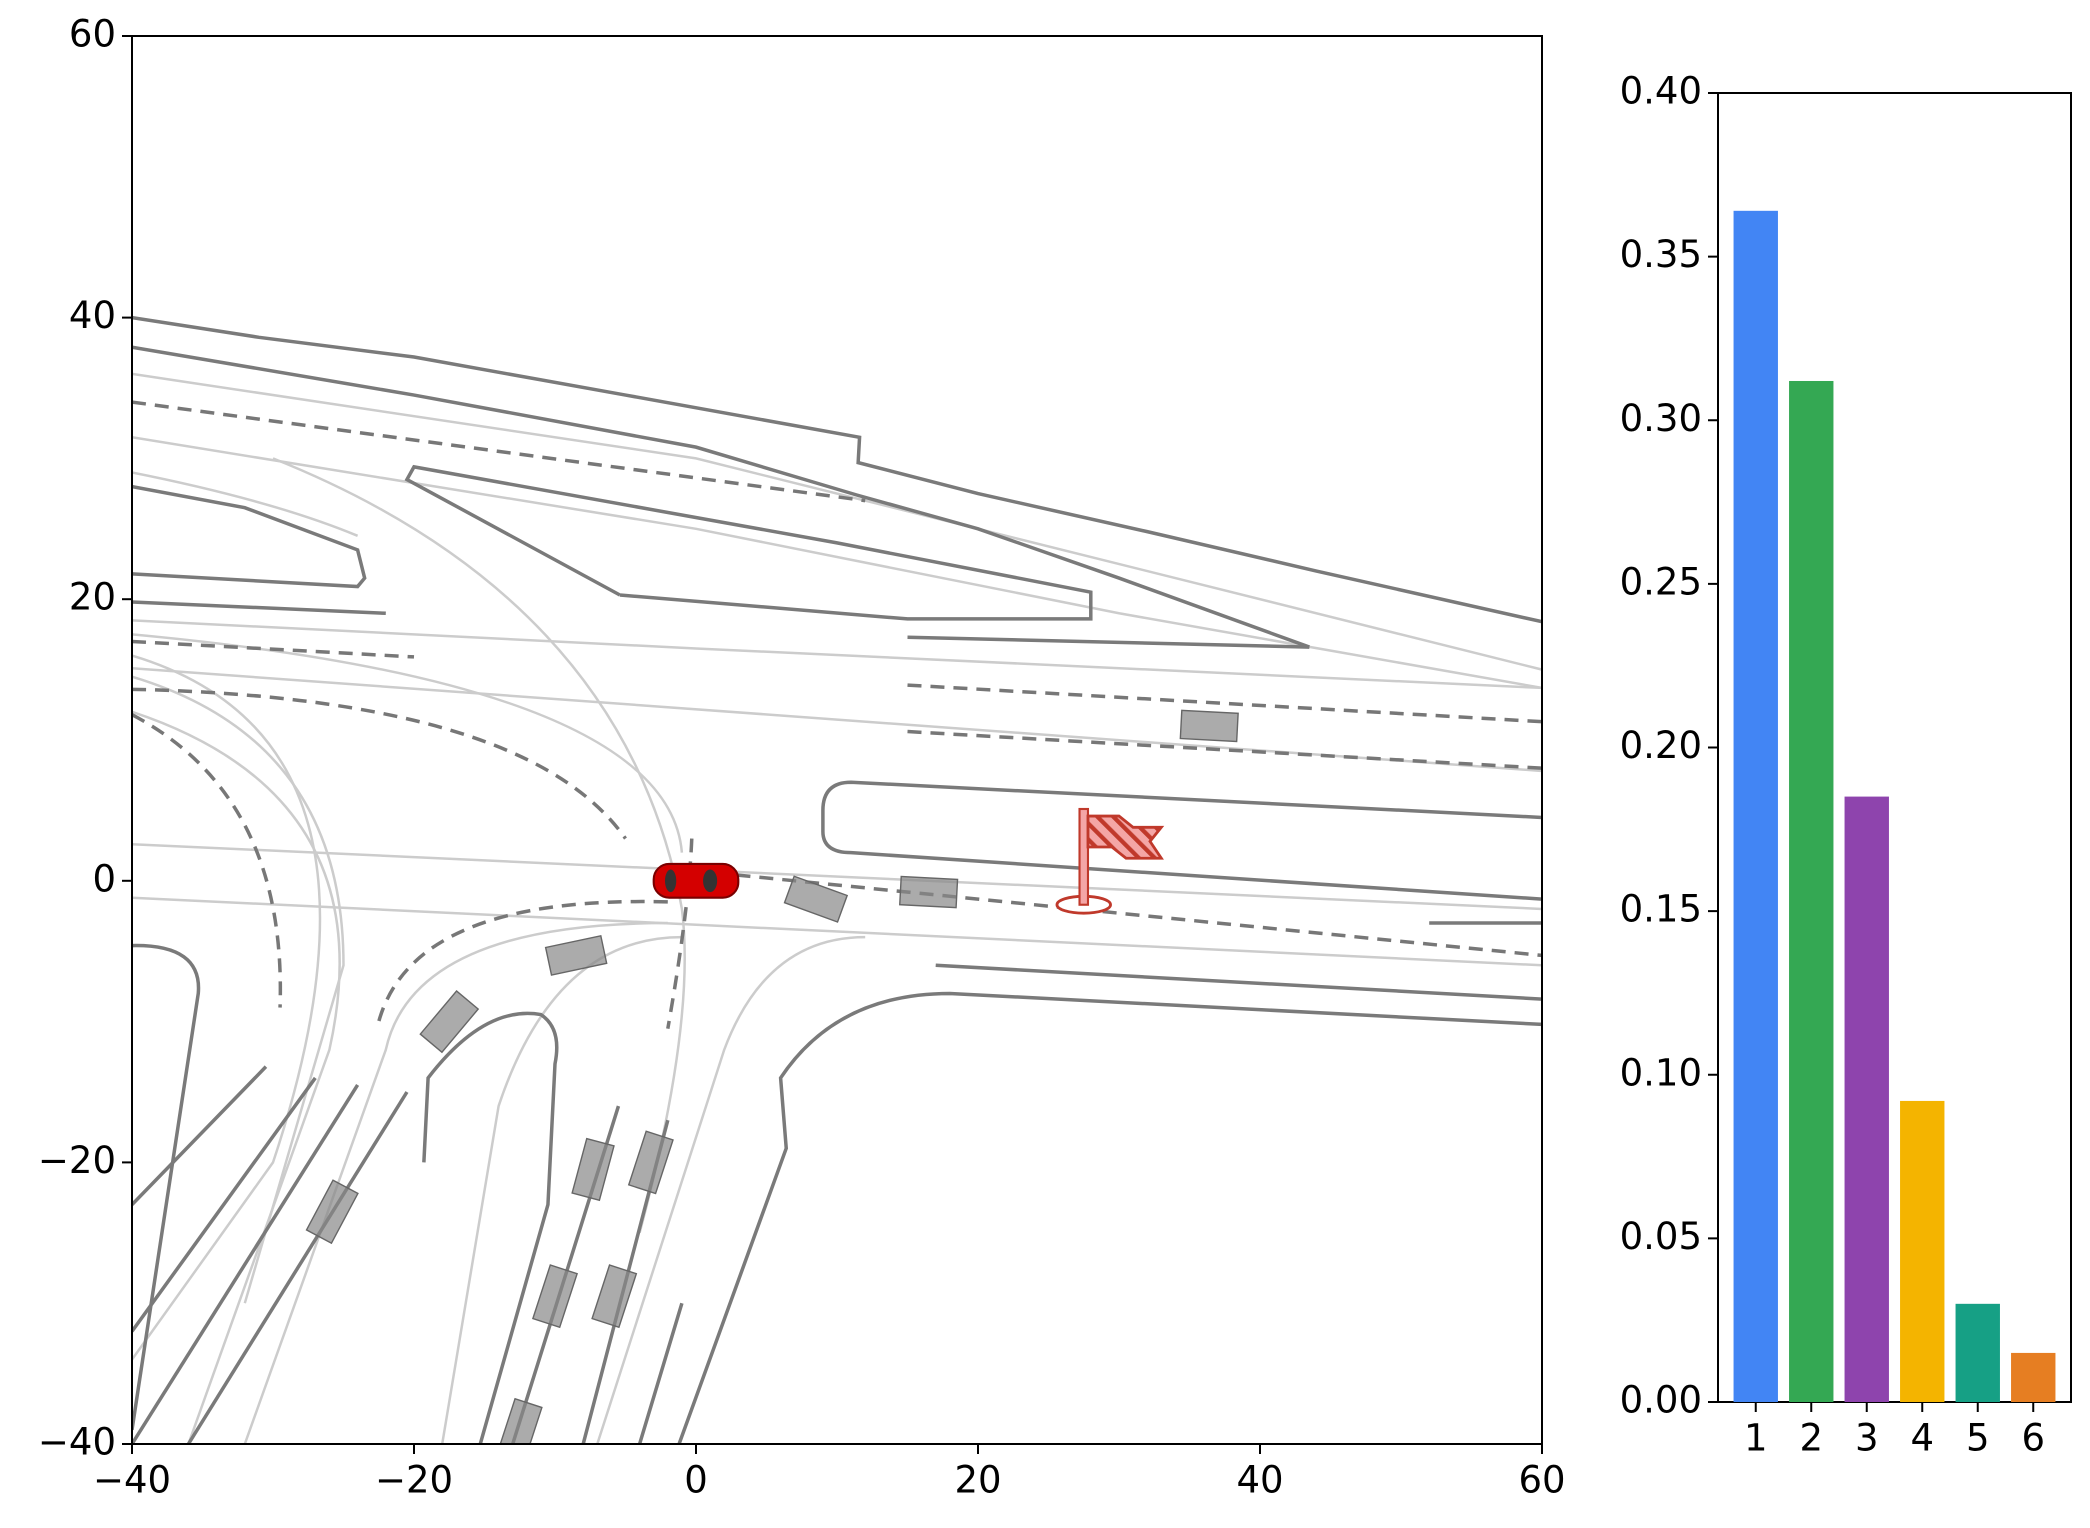  I want to click on x-tick-label: 0, so click(696, 1480).